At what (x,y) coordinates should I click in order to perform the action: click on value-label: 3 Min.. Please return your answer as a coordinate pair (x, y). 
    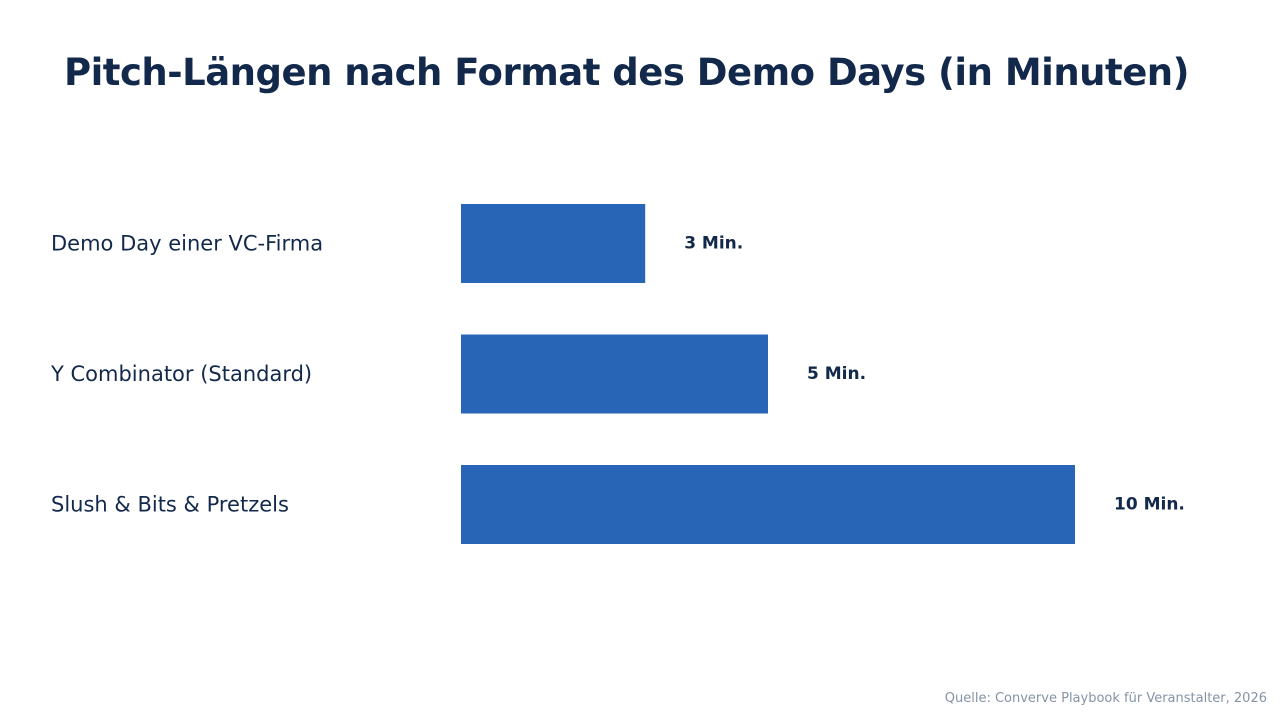
    Looking at the image, I should click on (713, 244).